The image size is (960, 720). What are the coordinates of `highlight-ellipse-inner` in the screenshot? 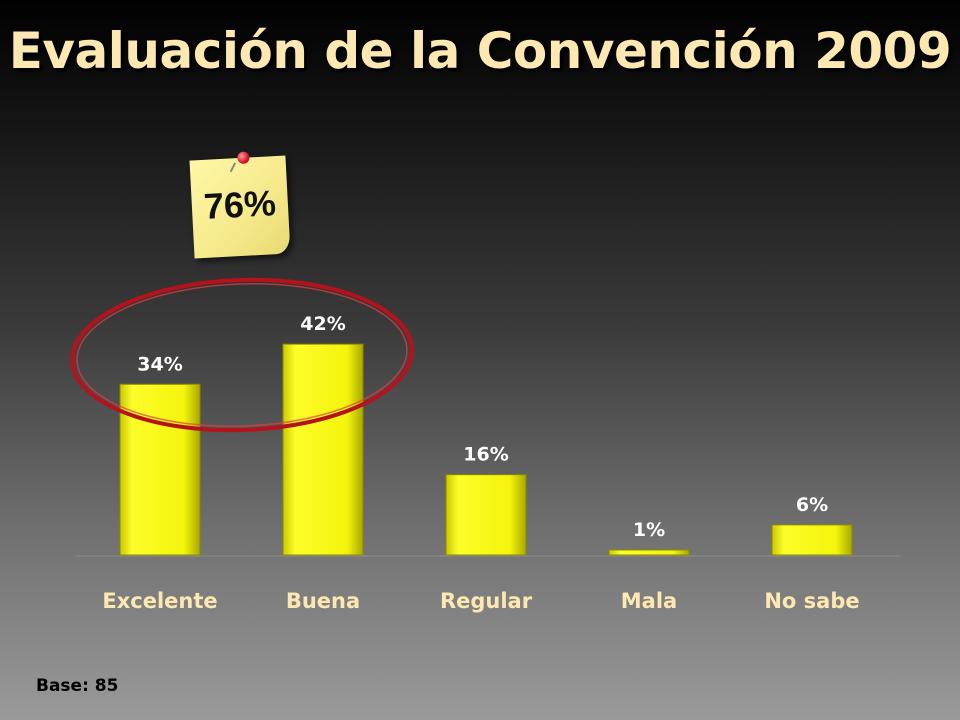 It's located at (242, 355).